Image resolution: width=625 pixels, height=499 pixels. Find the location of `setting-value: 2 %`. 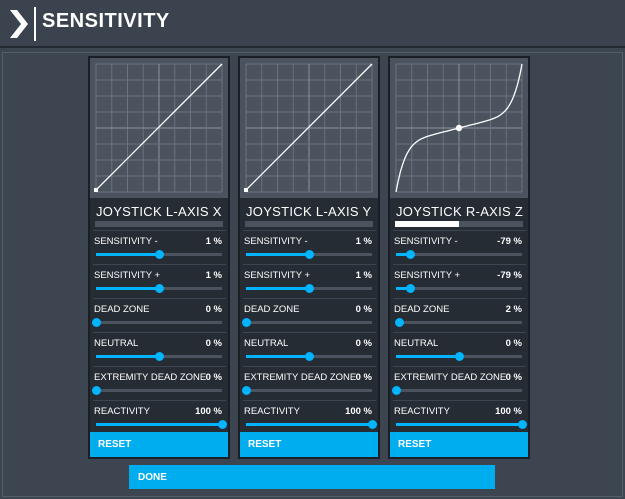

setting-value: 2 % is located at coordinates (513, 309).